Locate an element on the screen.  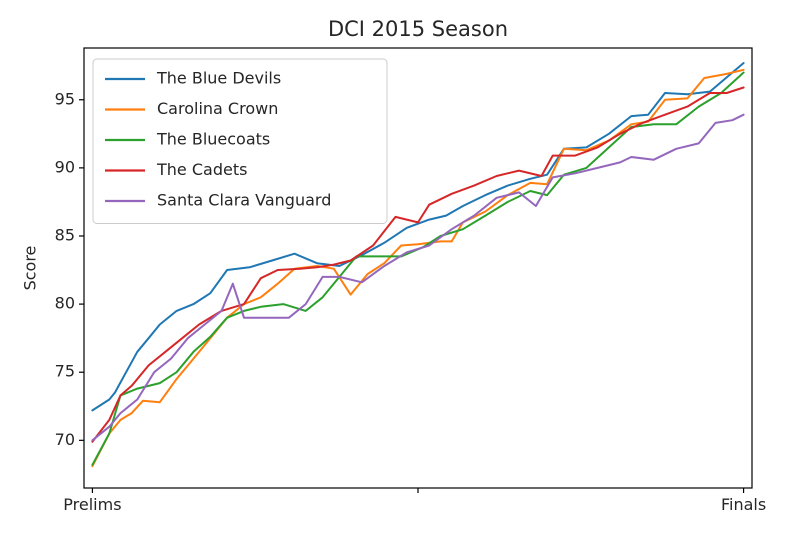
y-tick-label: 95 is located at coordinates (65, 98).